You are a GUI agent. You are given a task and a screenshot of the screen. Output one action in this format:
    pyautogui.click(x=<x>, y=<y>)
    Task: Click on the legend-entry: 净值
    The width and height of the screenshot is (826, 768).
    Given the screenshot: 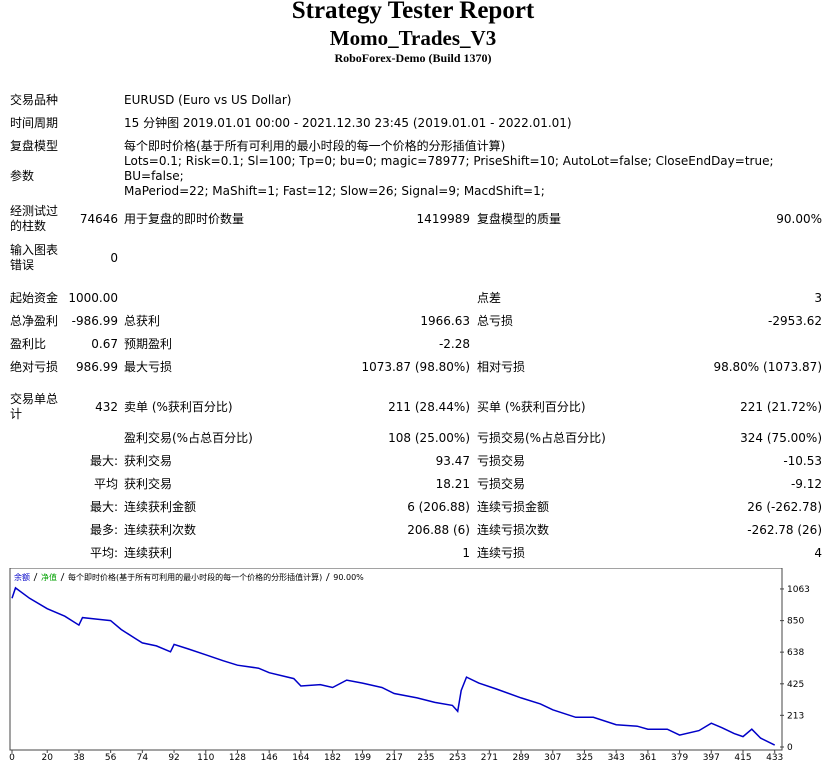 What is the action you would take?
    pyautogui.click(x=49, y=577)
    